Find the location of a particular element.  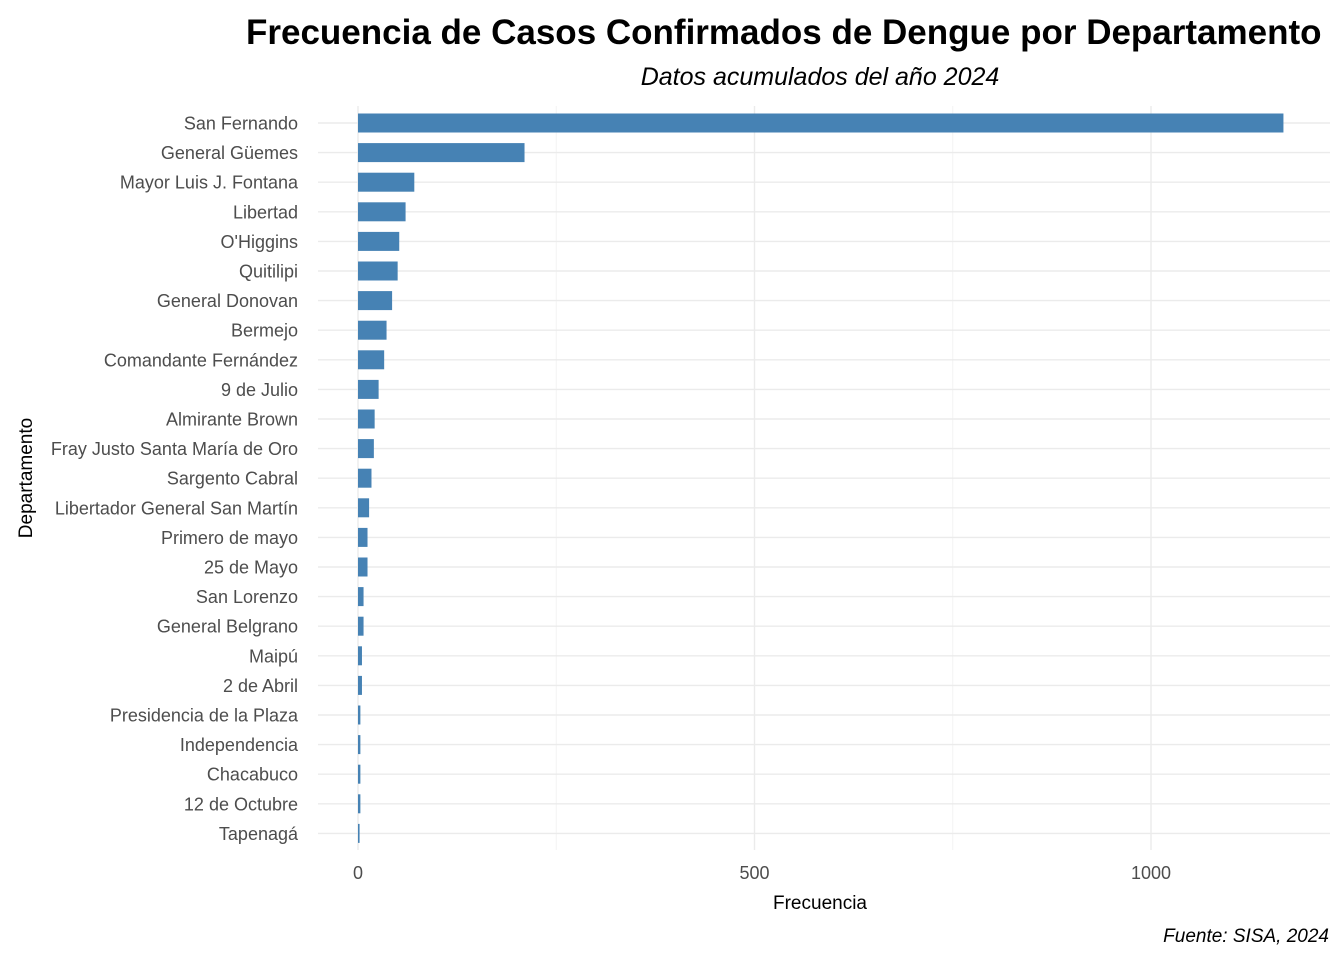

category-label: San Lorenzo is located at coordinates (247, 597).